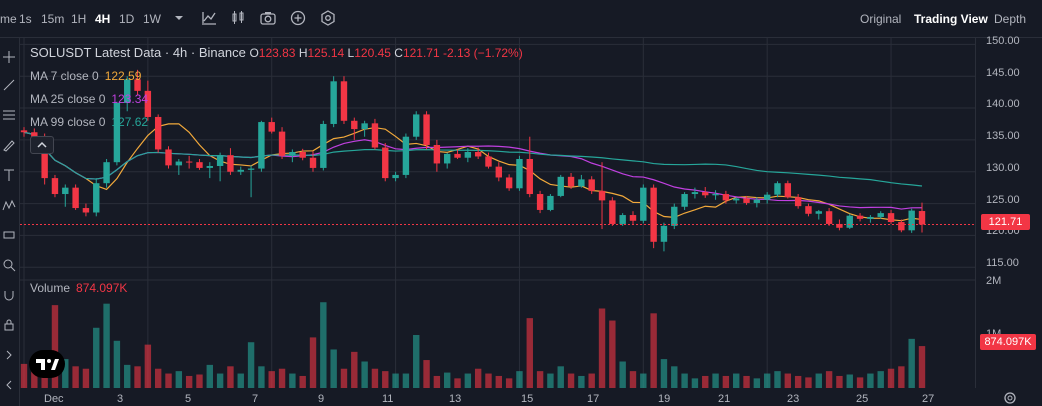  I want to click on timeframe-1s: 1s, so click(25, 19).